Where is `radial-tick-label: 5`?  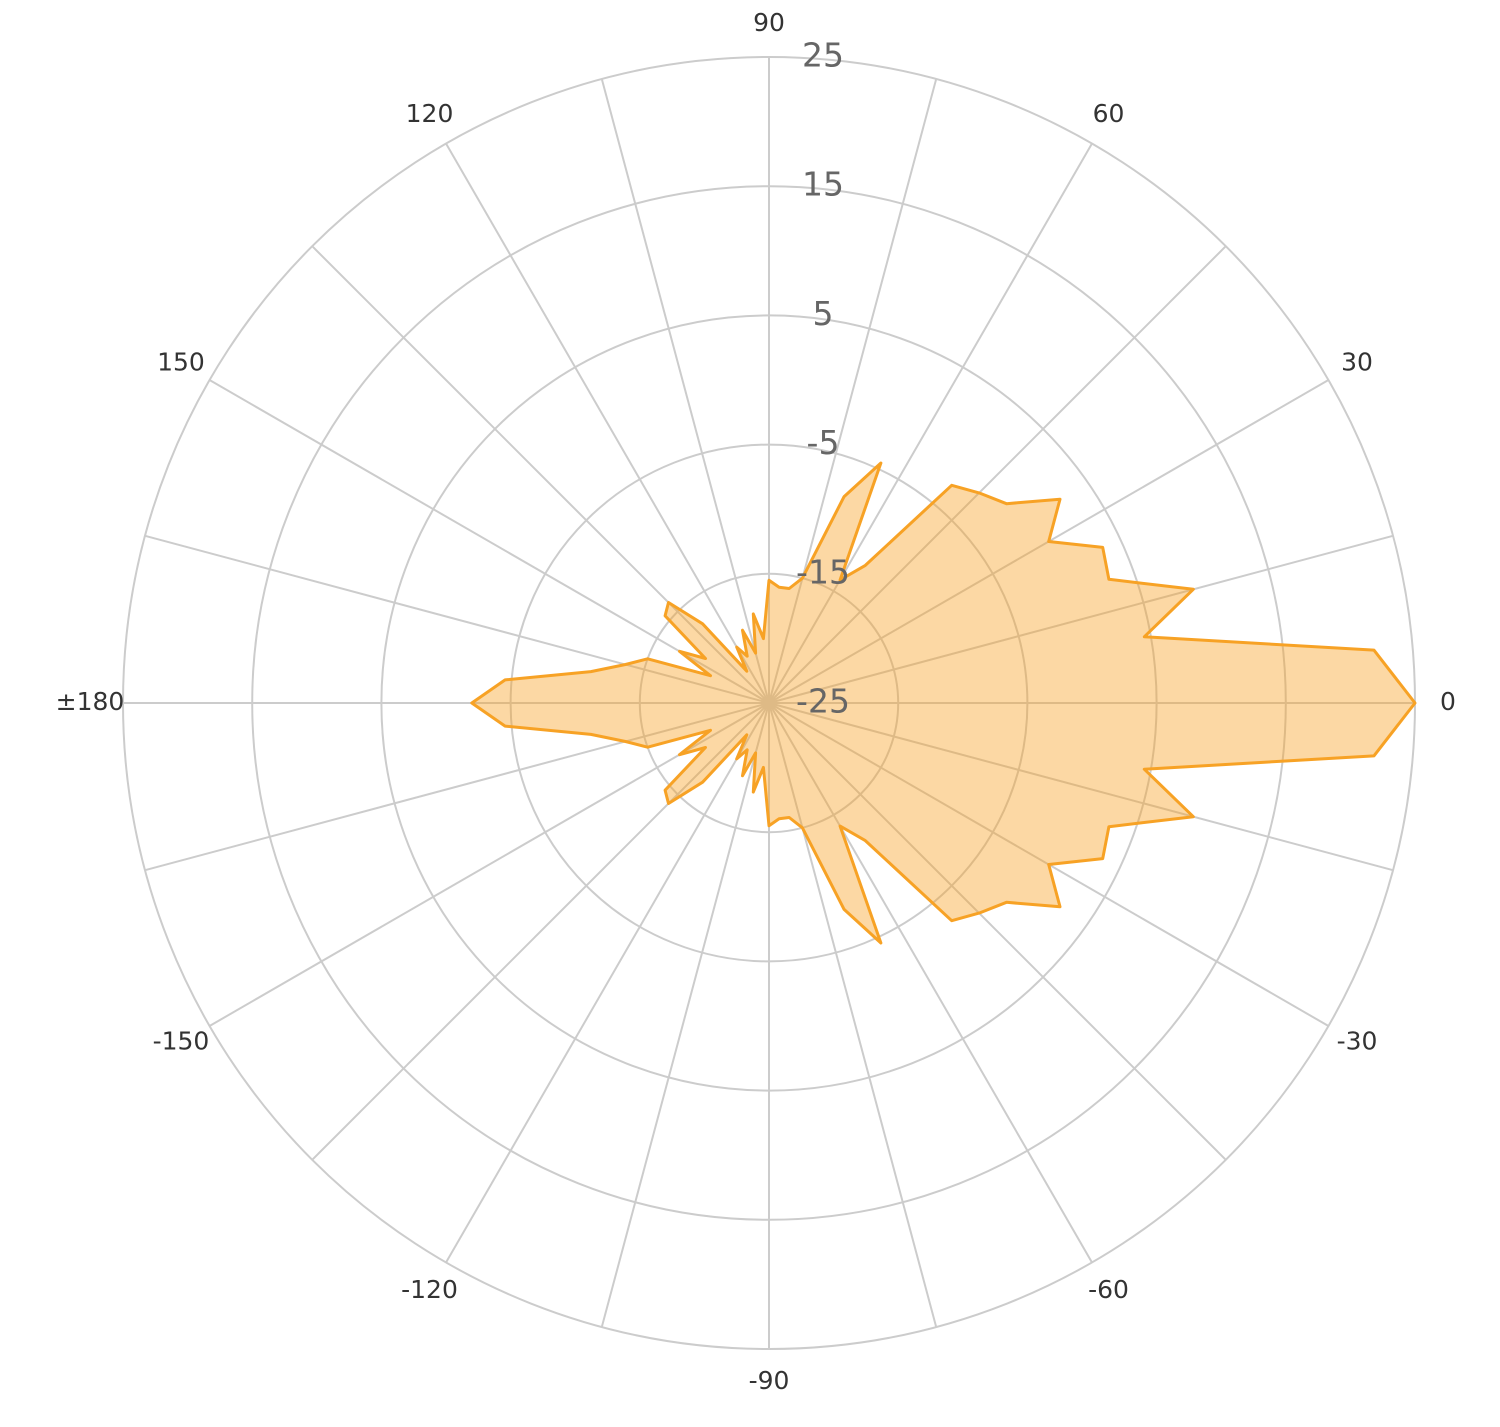
radial-tick-label: 5 is located at coordinates (823, 313).